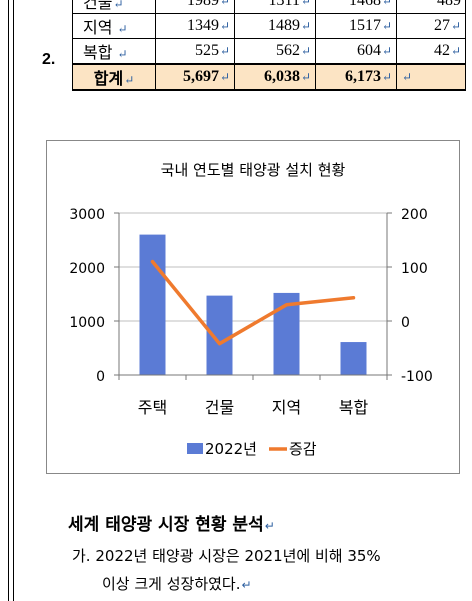  I want to click on table-cell: 27, so click(441, 25).